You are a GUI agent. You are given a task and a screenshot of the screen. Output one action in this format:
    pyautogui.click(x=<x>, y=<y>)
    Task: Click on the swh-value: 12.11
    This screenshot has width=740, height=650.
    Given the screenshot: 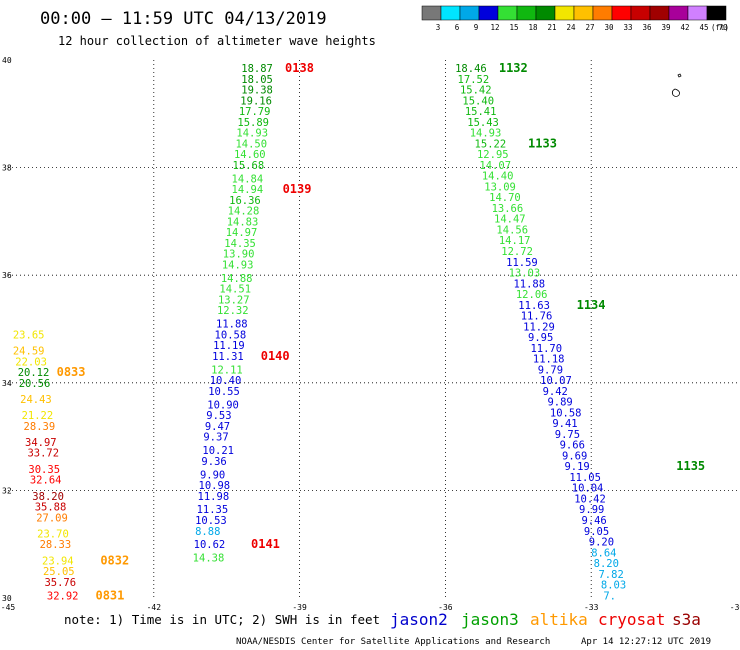 What is the action you would take?
    pyautogui.click(x=227, y=370)
    